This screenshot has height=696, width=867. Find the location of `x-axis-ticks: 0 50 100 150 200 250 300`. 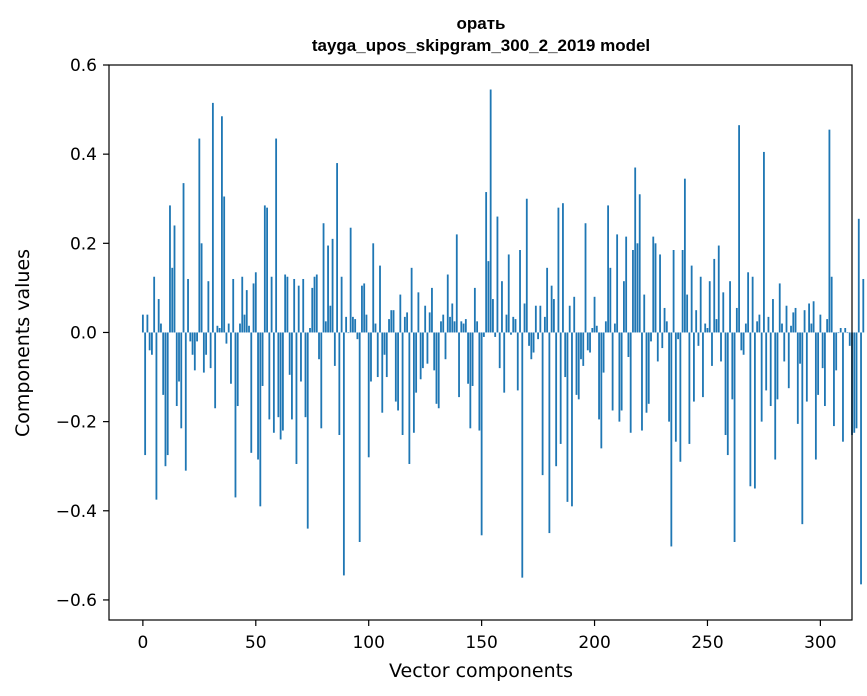

x-axis-ticks: 0 50 100 150 200 250 300 is located at coordinates (487, 636).